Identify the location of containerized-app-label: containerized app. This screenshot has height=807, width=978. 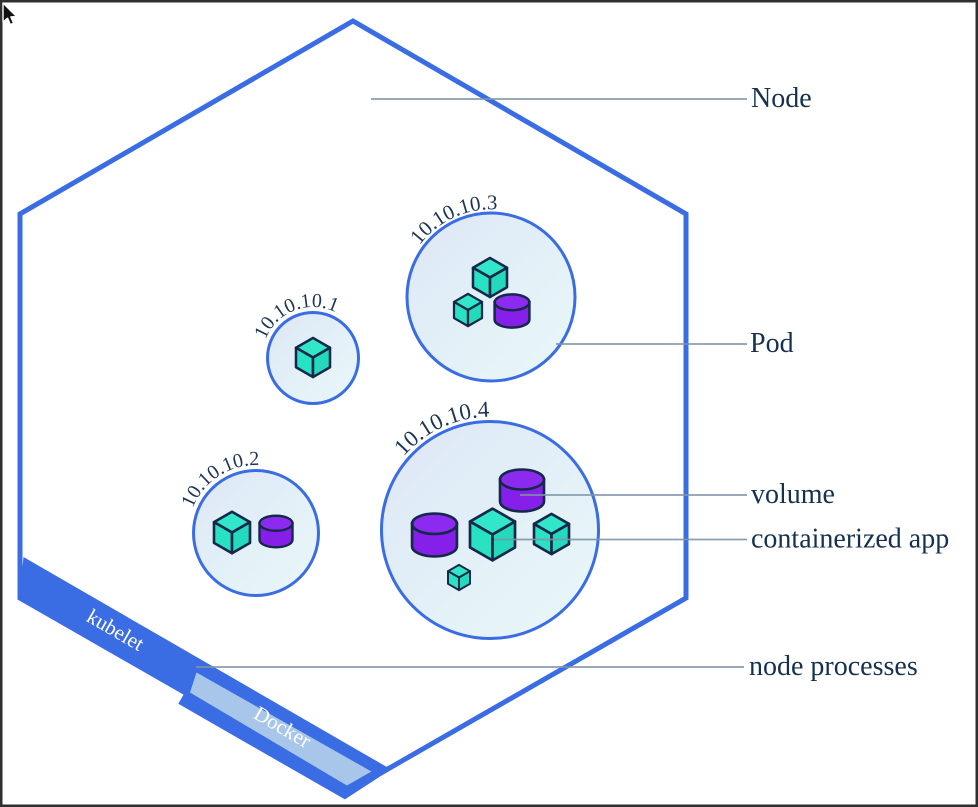
(850, 539).